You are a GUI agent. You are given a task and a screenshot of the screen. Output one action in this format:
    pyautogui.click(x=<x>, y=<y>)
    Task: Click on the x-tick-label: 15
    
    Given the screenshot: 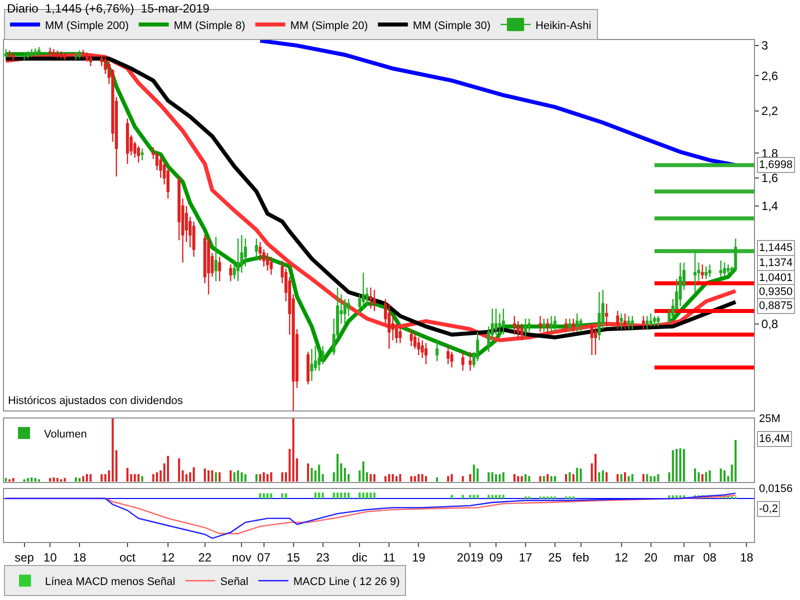 What is the action you would take?
    pyautogui.click(x=293, y=557)
    